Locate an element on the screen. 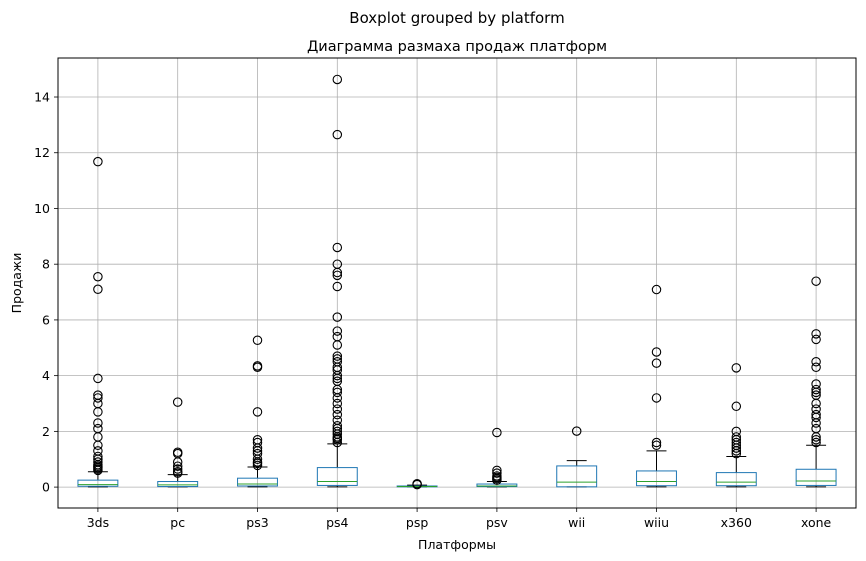 This screenshot has width=866, height=561. box-psp is located at coordinates (417, 484).